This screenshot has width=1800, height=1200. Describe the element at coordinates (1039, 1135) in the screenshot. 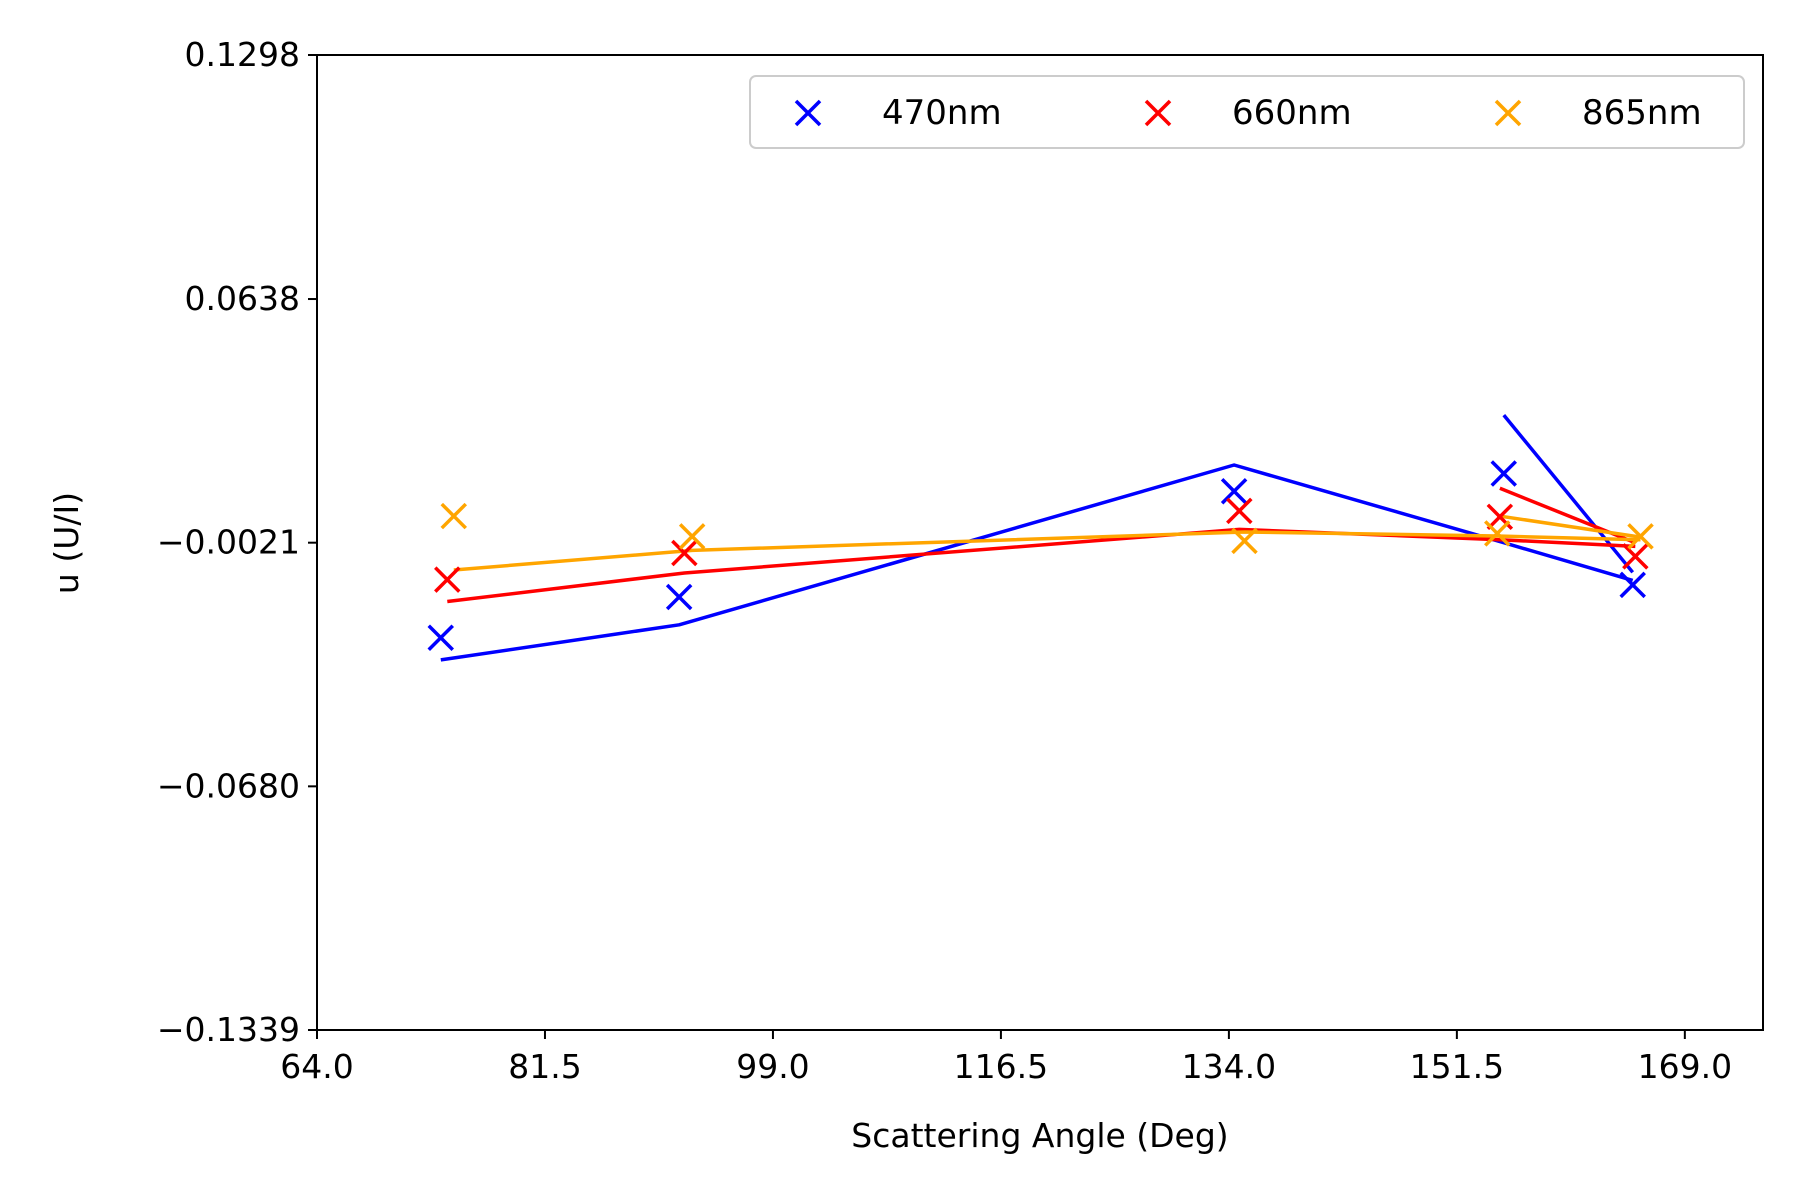

I see `x-axis-label: Scattering Angle (Deg)` at that location.